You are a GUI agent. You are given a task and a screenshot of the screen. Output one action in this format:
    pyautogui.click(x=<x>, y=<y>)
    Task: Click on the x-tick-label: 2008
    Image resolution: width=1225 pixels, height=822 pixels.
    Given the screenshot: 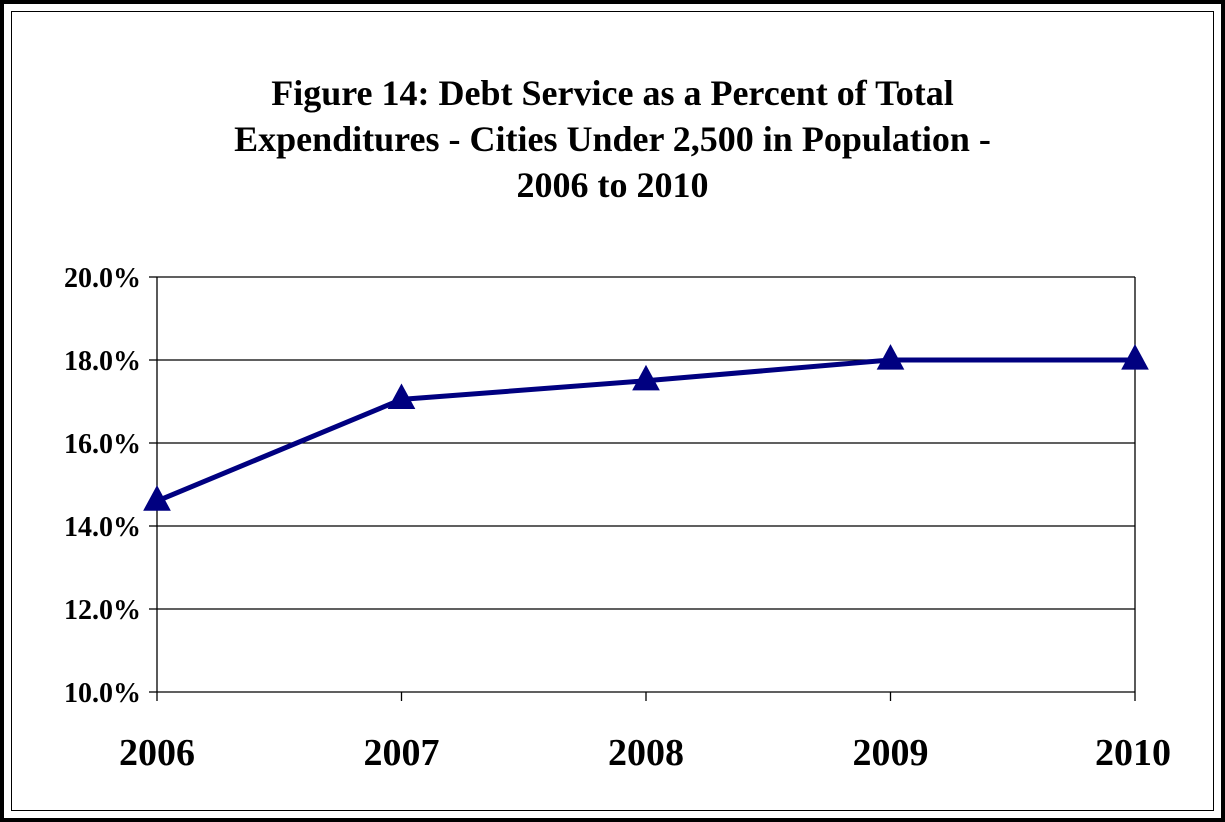 What is the action you would take?
    pyautogui.click(x=646, y=753)
    